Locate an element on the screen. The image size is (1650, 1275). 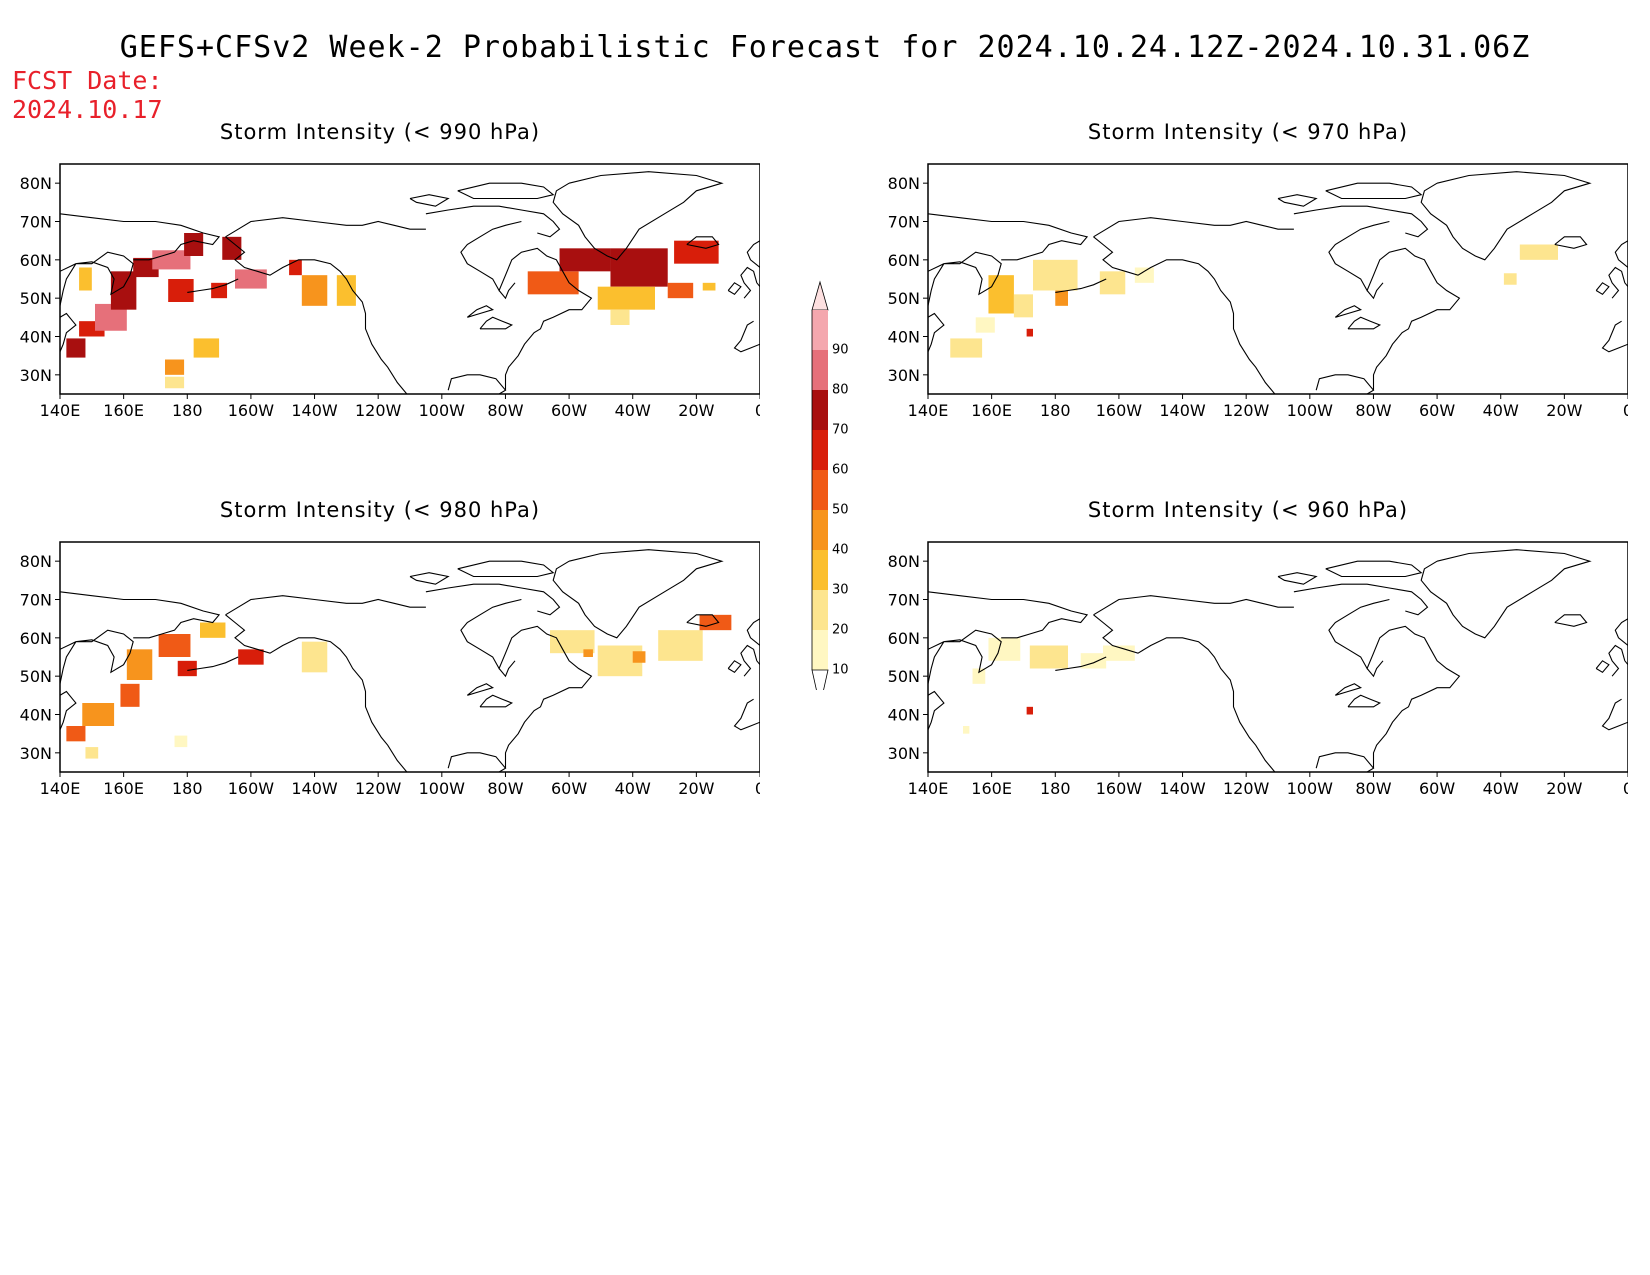
lon-tick-label: 180 is located at coordinates (1055, 788).